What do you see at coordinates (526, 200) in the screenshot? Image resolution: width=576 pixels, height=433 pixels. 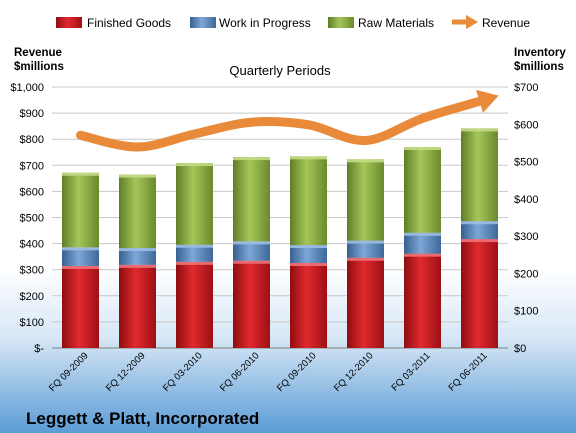 I see `right-tick-label: $400` at bounding box center [526, 200].